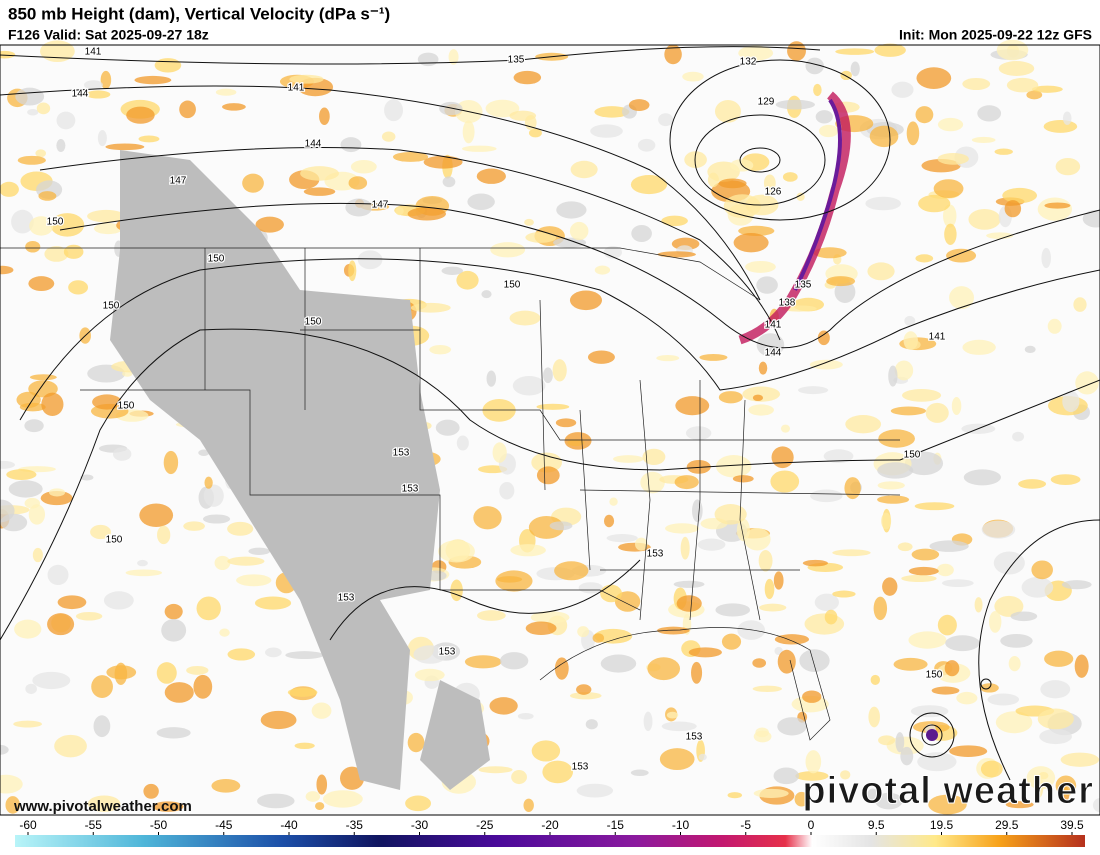 This screenshot has height=855, width=1100. Describe the element at coordinates (94, 825) in the screenshot. I see `colorbar-tick-label: -55` at that location.